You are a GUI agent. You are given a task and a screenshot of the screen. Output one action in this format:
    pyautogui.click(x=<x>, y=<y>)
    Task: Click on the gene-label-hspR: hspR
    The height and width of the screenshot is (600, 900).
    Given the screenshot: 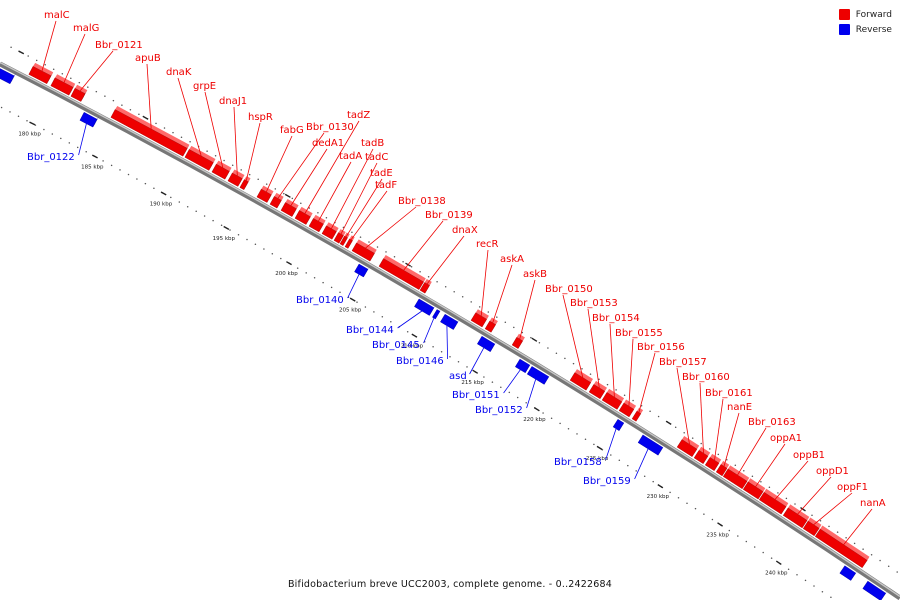 What is the action you would take?
    pyautogui.click(x=260, y=117)
    